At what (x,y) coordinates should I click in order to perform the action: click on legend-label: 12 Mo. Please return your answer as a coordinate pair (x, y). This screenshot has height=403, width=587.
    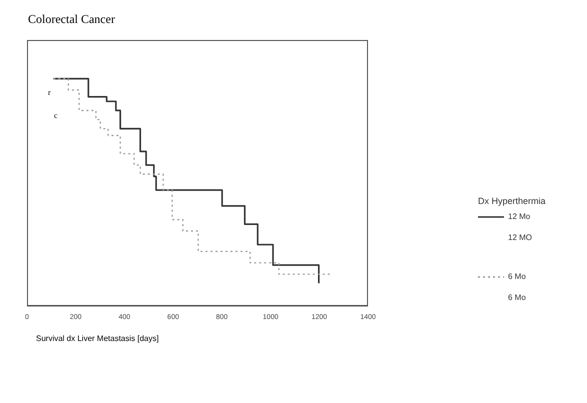
    Looking at the image, I should click on (519, 216).